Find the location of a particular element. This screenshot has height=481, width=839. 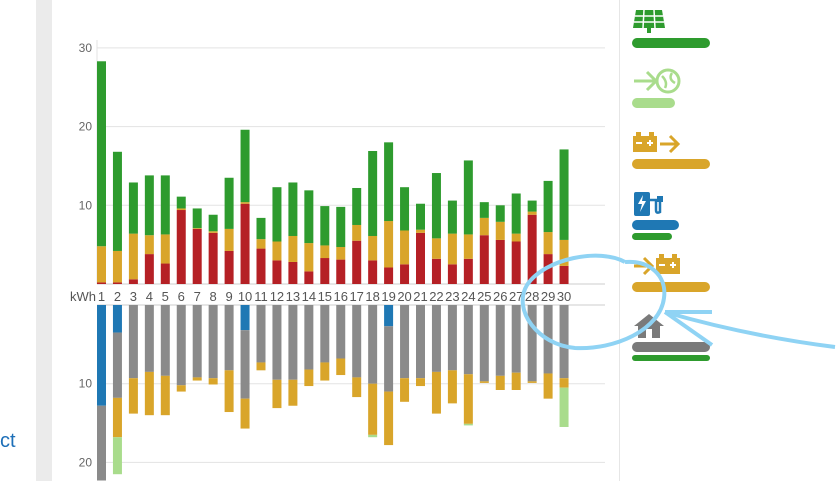

grid-export-bar is located at coordinates (653, 103).